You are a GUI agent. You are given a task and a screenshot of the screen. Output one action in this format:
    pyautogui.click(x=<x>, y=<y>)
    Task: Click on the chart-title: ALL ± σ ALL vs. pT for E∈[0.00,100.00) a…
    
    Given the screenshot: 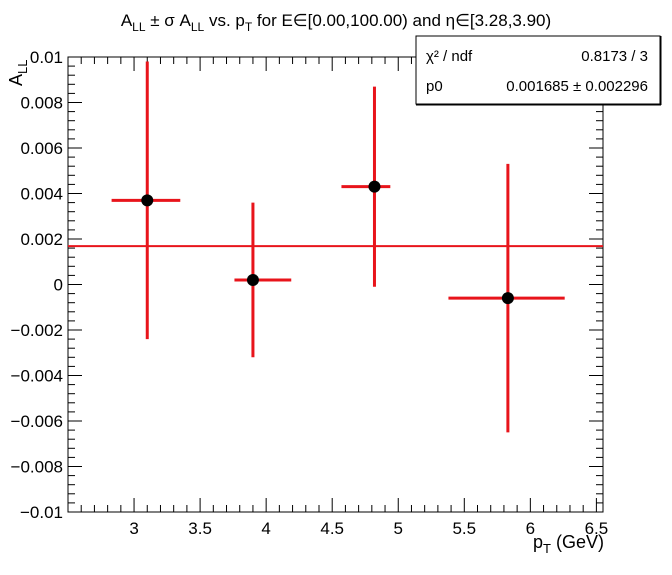 What is the action you would take?
    pyautogui.click(x=336, y=22)
    